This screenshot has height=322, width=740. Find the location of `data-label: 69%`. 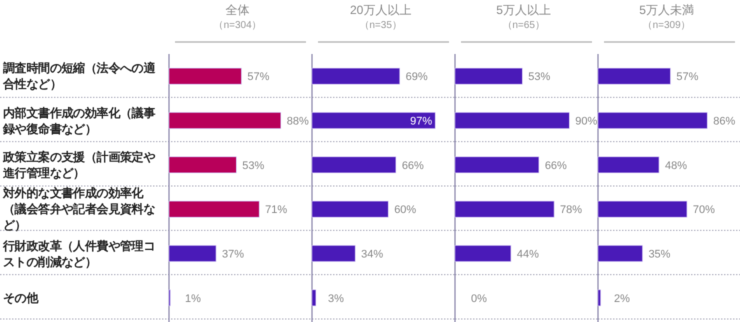

data-label: 69% is located at coordinates (417, 77).